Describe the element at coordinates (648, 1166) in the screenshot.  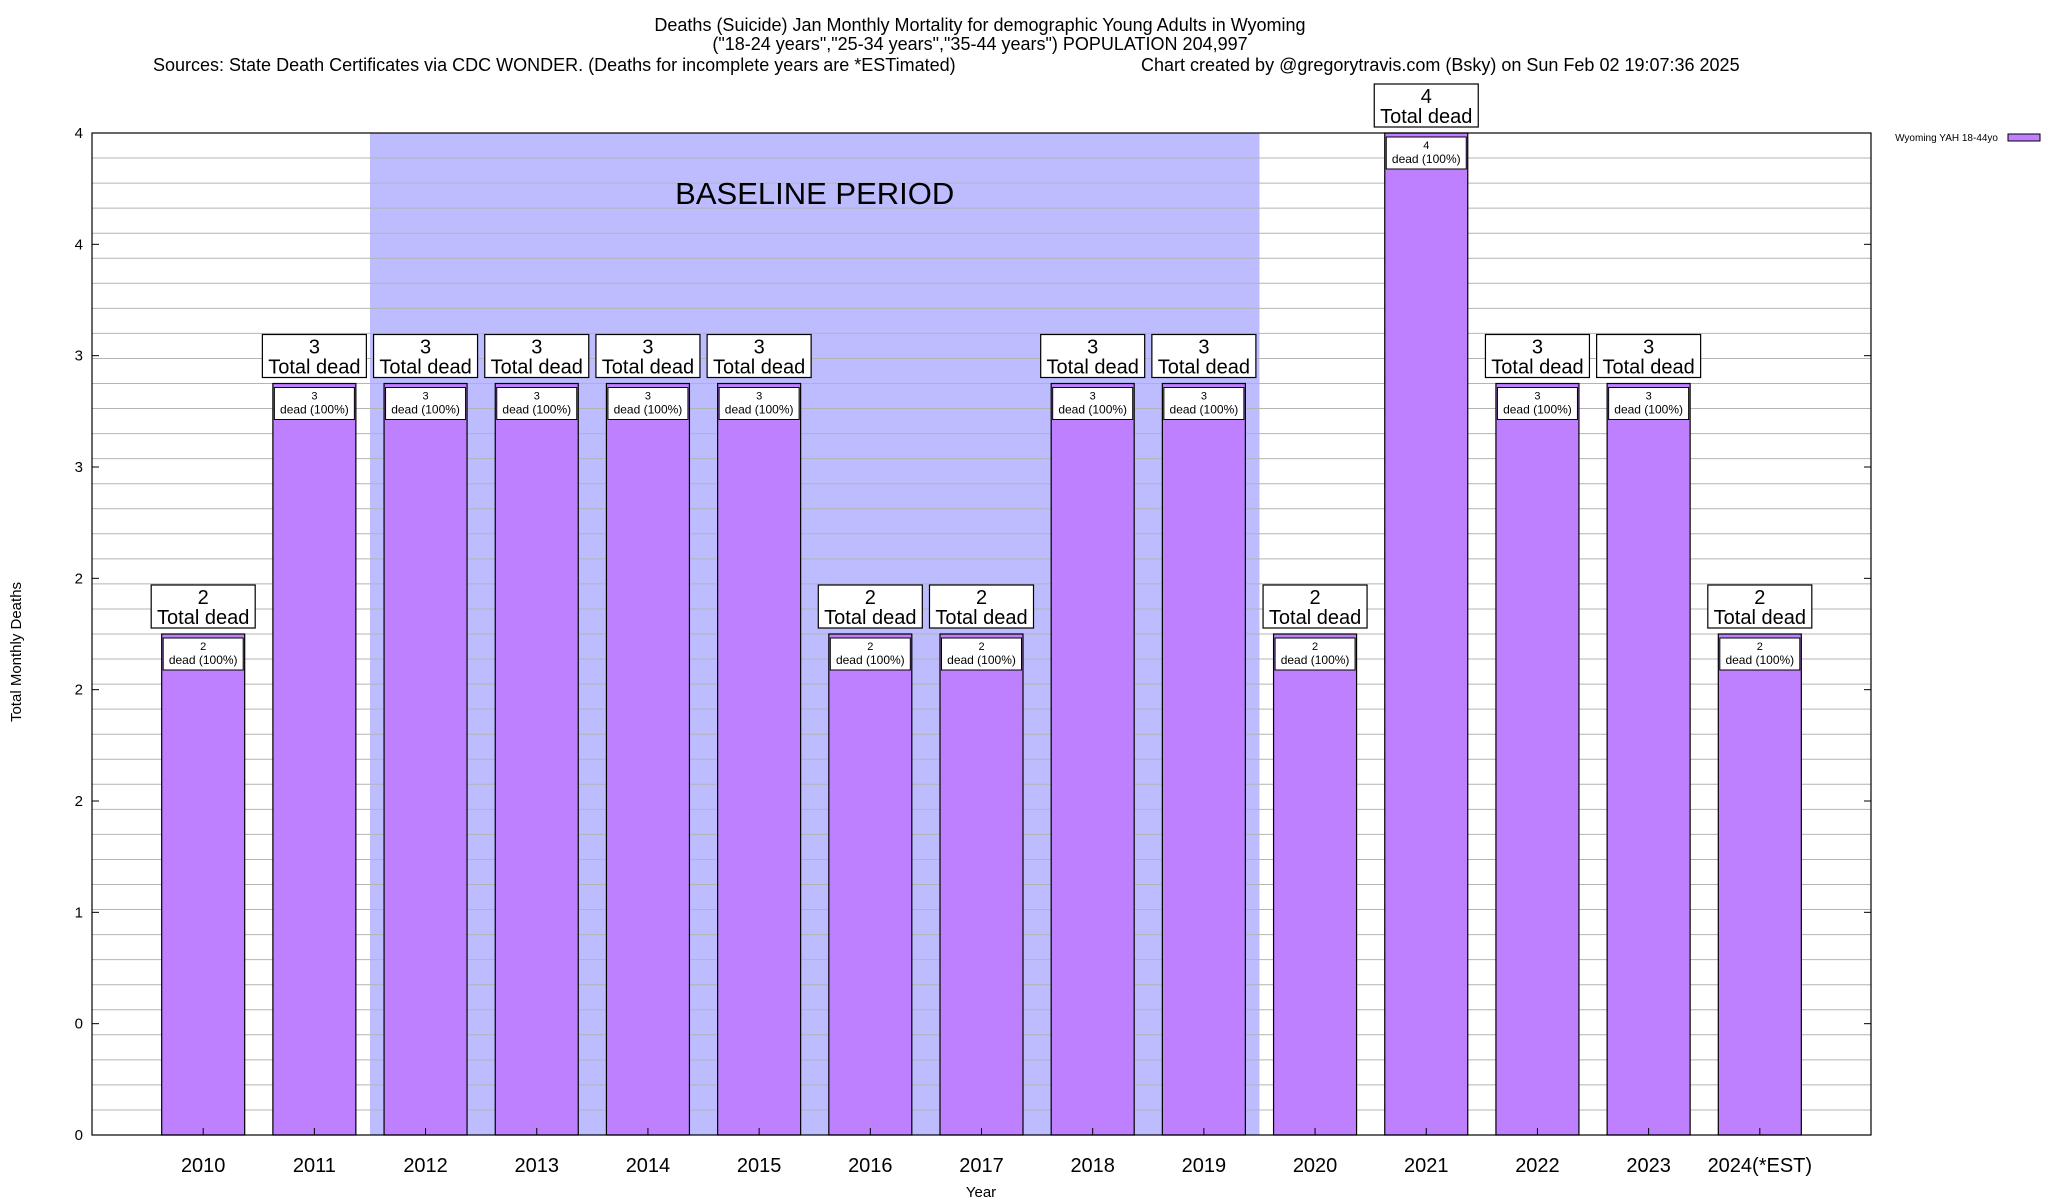
I see `x-tick-label: 2014` at that location.